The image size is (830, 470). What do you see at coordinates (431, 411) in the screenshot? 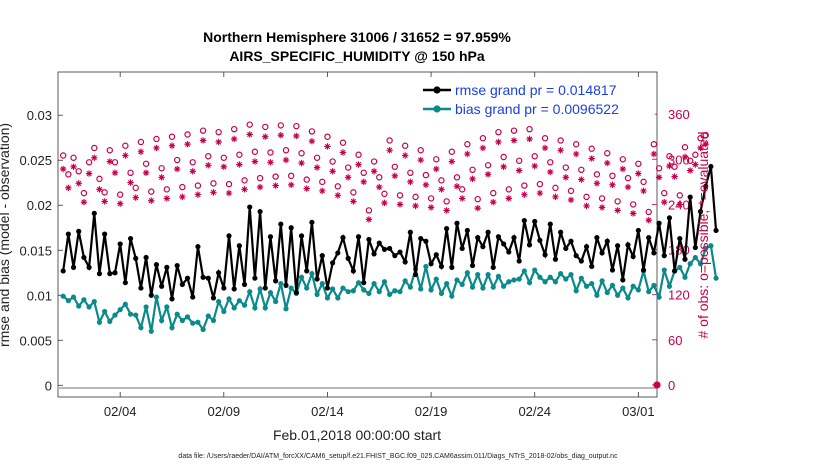
I see `x-tick-label: 02/19` at bounding box center [431, 411].